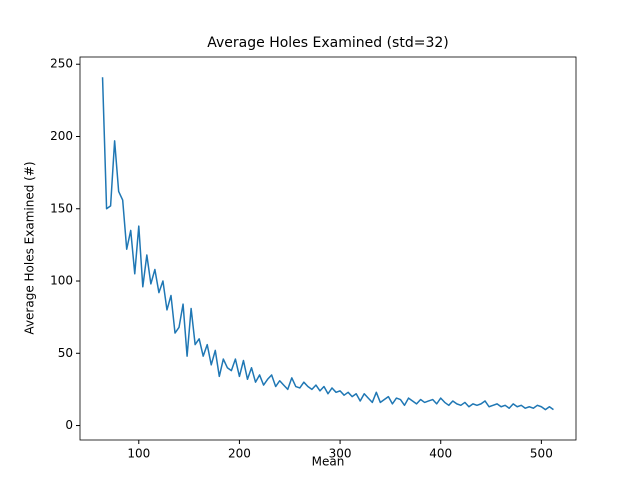  What do you see at coordinates (138, 454) in the screenshot?
I see `x-tick-label: 100` at bounding box center [138, 454].